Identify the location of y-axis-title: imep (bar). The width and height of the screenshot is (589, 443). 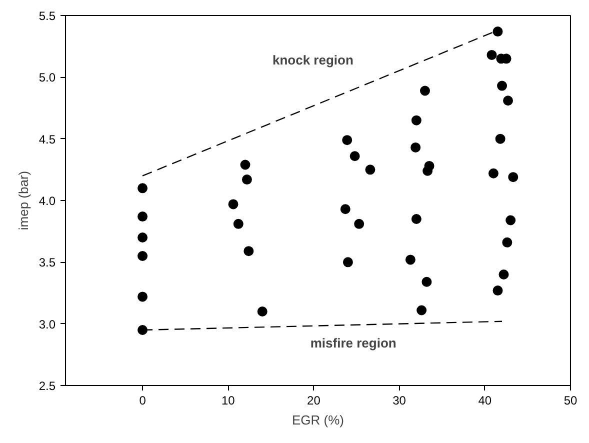
(23, 200).